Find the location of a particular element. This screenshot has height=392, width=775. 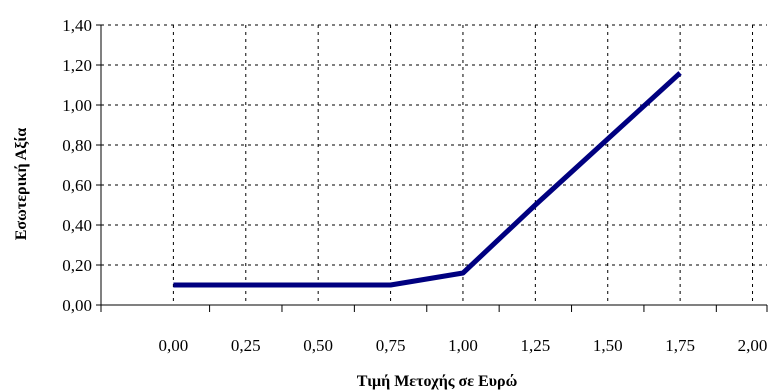

y-tick-label: 1,40 is located at coordinates (77, 25).